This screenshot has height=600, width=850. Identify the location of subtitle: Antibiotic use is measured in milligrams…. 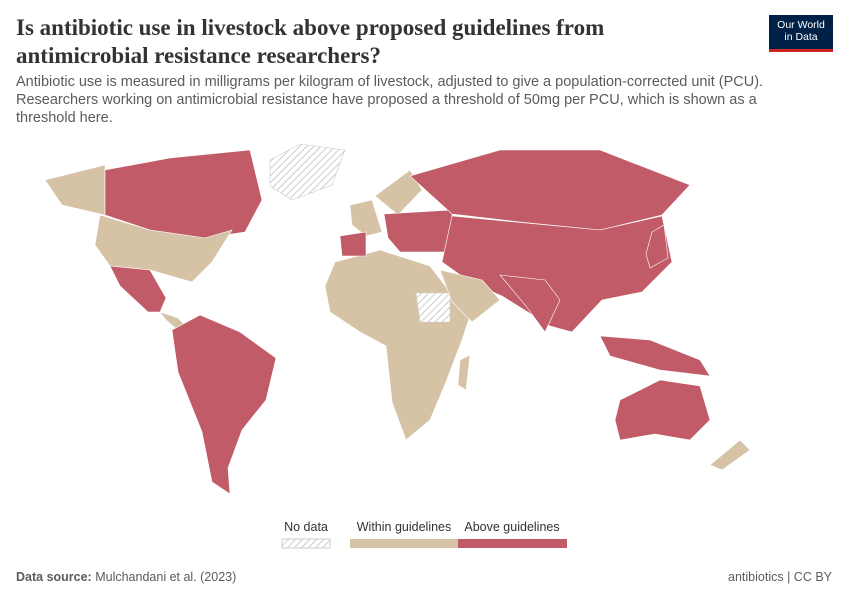
(390, 100).